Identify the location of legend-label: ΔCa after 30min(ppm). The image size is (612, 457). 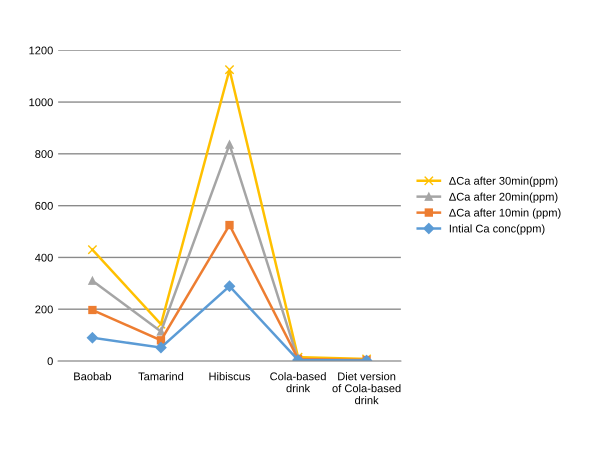
(503, 181).